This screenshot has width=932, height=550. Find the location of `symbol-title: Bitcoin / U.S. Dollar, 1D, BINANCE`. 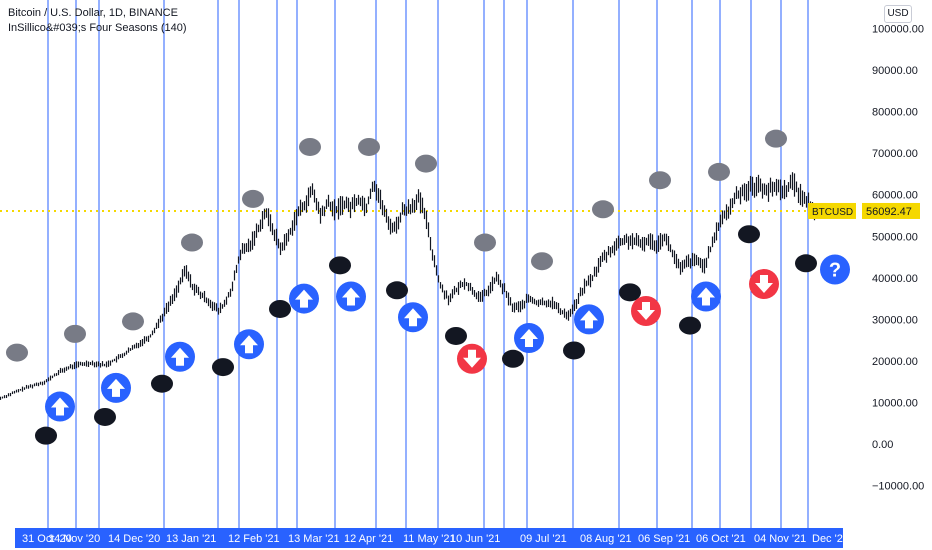

symbol-title: Bitcoin / U.S. Dollar, 1D, BINANCE is located at coordinates (93, 13).